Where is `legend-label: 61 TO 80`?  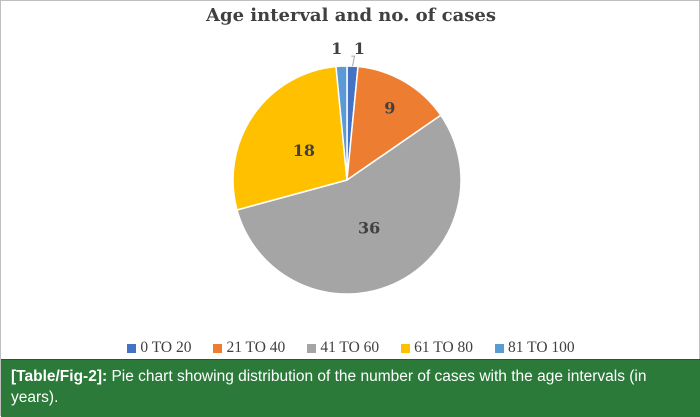
legend-label: 61 TO 80 is located at coordinates (444, 347).